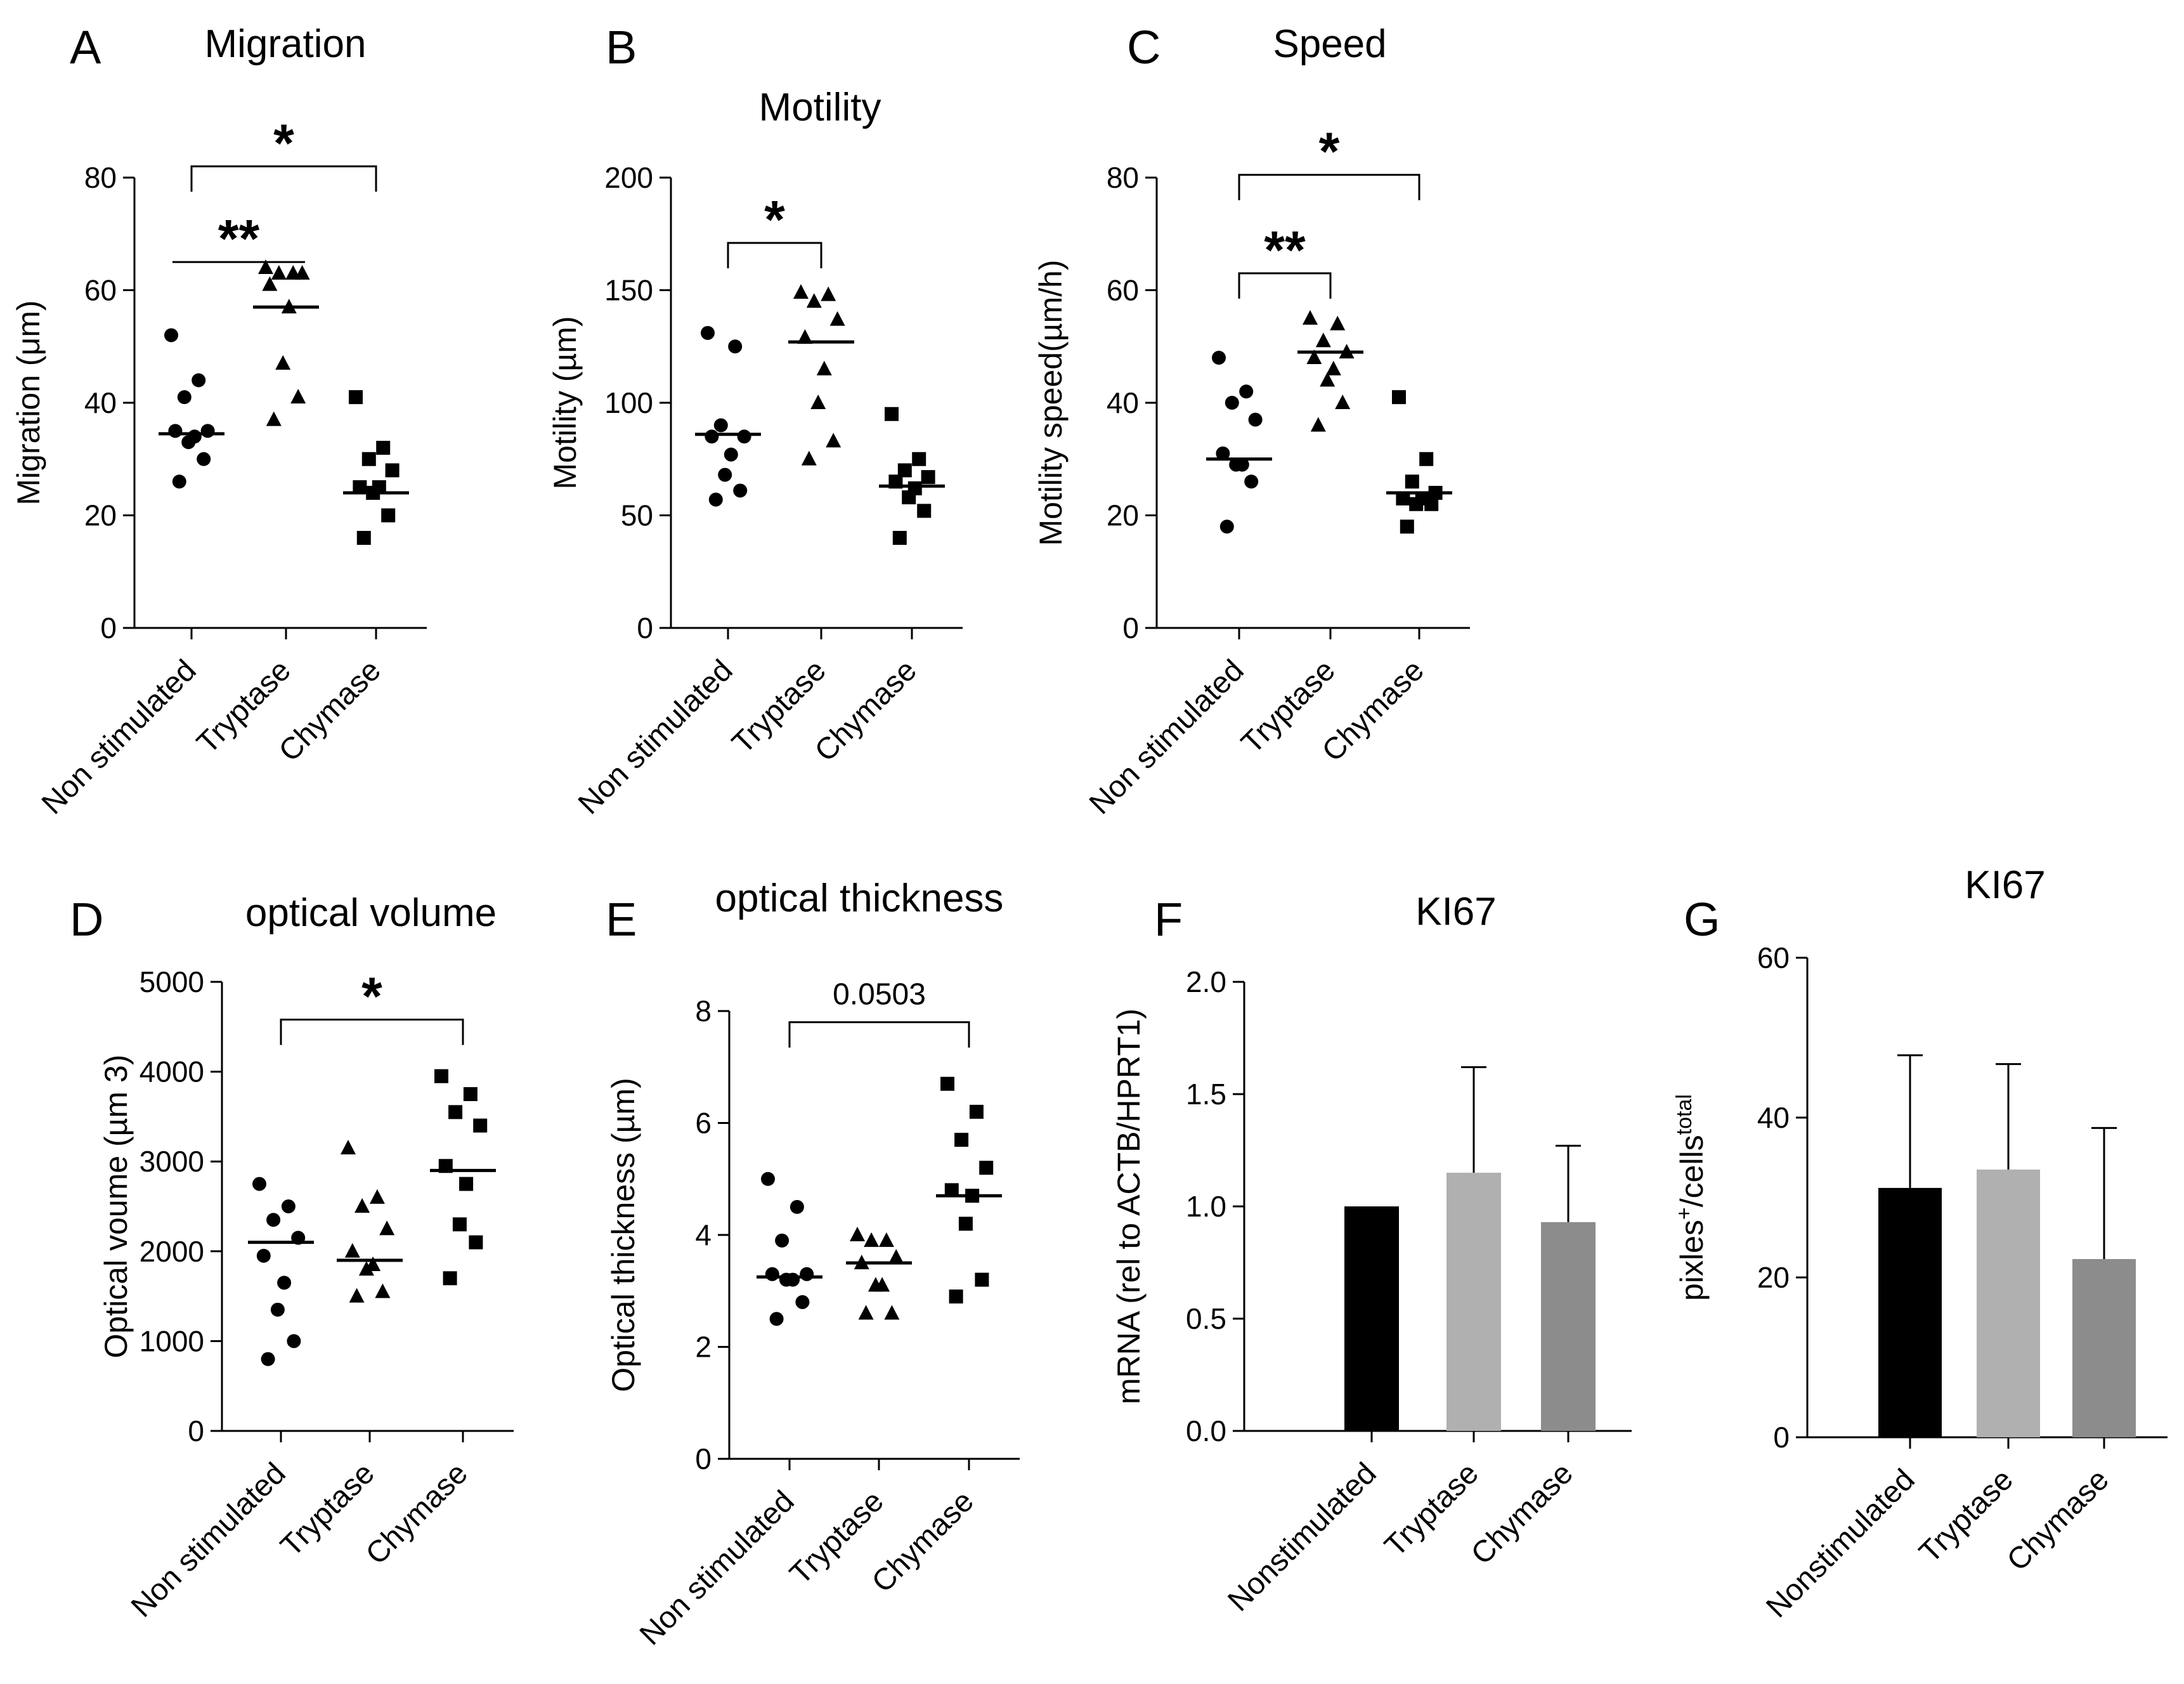  I want to click on y-tick-label: 2, so click(703, 1347).